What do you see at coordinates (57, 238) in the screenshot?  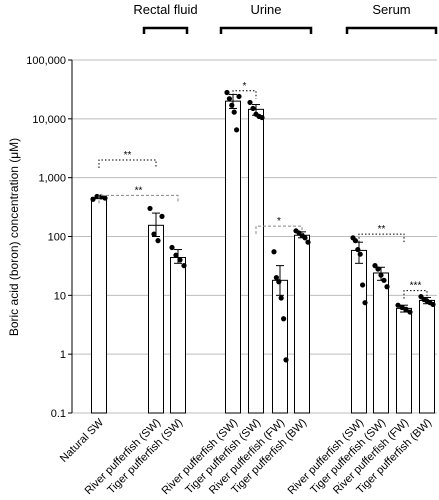 I see `y-tick-label: 100` at bounding box center [57, 238].